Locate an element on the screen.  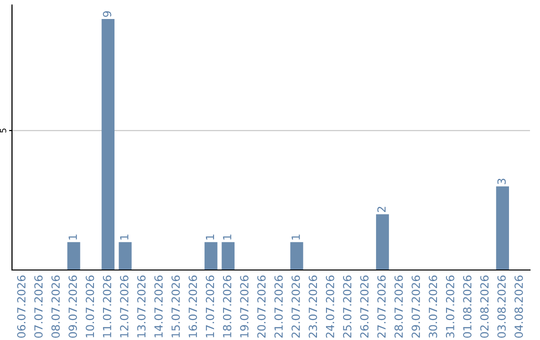
x-tick-label: 20.07.2026 is located at coordinates (261, 307).